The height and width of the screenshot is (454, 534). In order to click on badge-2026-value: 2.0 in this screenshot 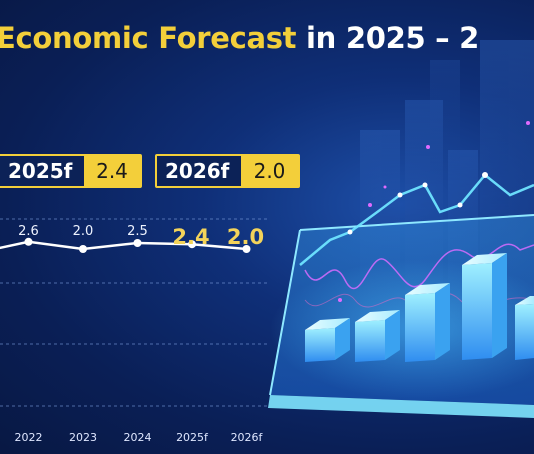, I will do `click(269, 171)`.